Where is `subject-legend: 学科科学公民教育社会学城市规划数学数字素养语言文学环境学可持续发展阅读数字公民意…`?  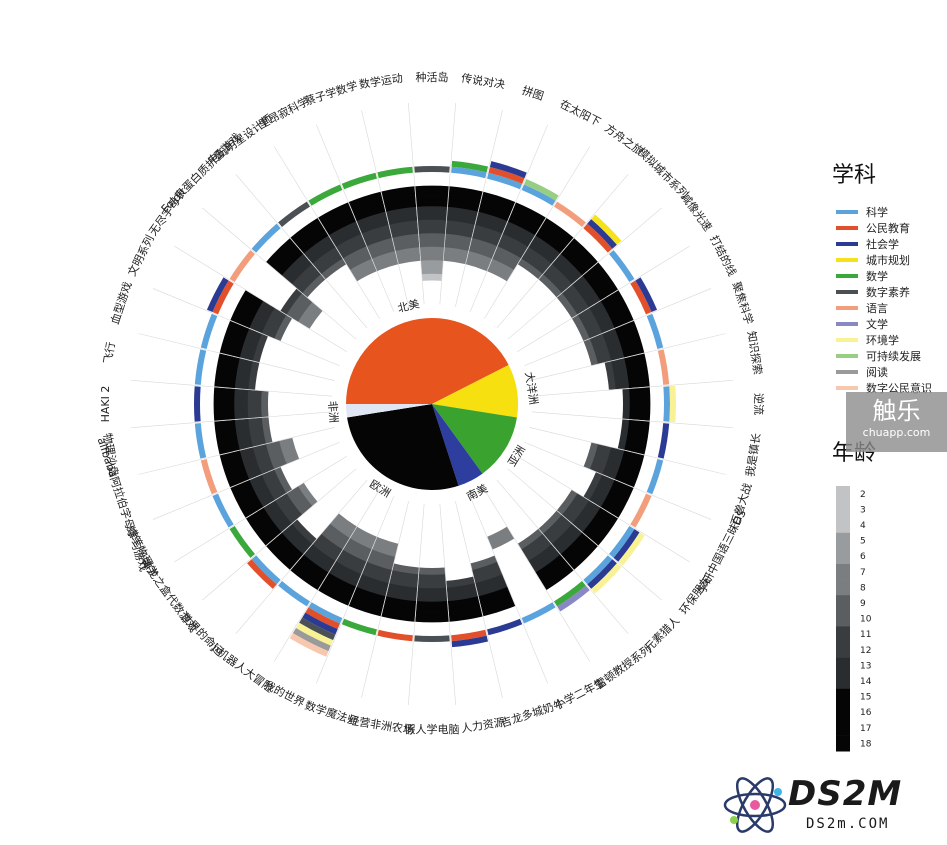 subject-legend: 学科科学公民教育社会学城市规划数学数字素养语言文学环境学可持续发展阅读数字公民意… is located at coordinates (882, 279).